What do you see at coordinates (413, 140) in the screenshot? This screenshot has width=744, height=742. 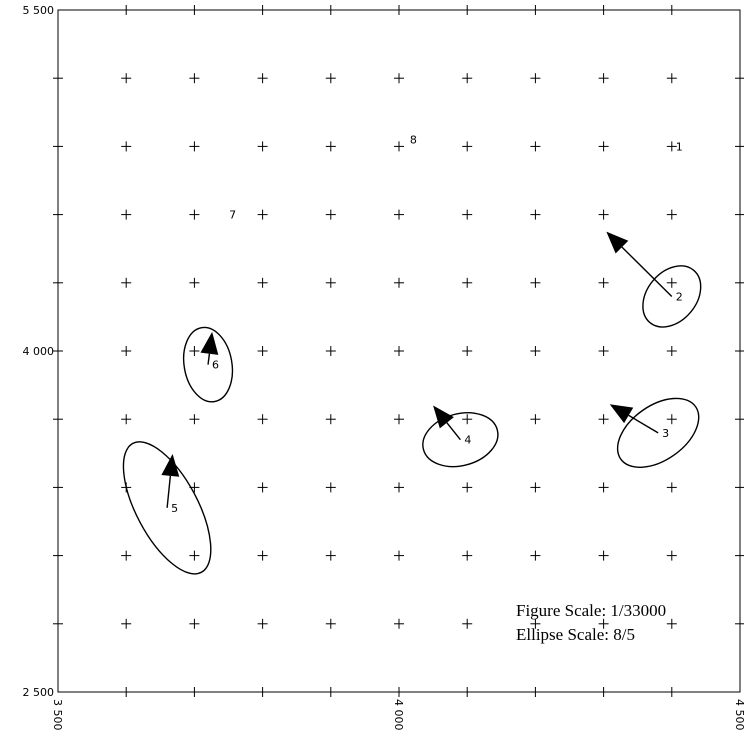 I see `point-label-8: 8` at bounding box center [413, 140].